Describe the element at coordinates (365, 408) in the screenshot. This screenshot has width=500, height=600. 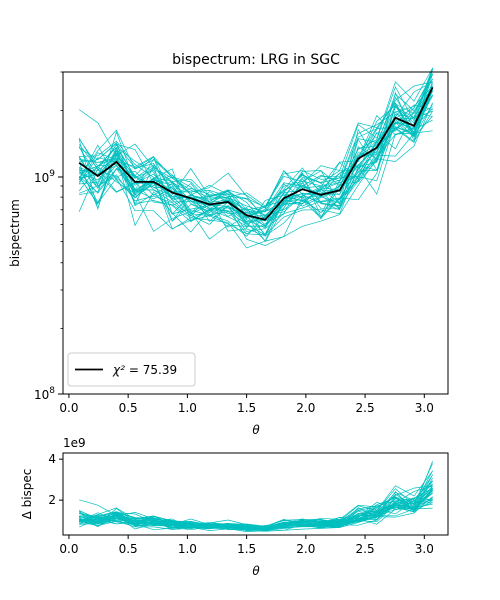
I see `x-tick-label-top: 2.5` at that location.